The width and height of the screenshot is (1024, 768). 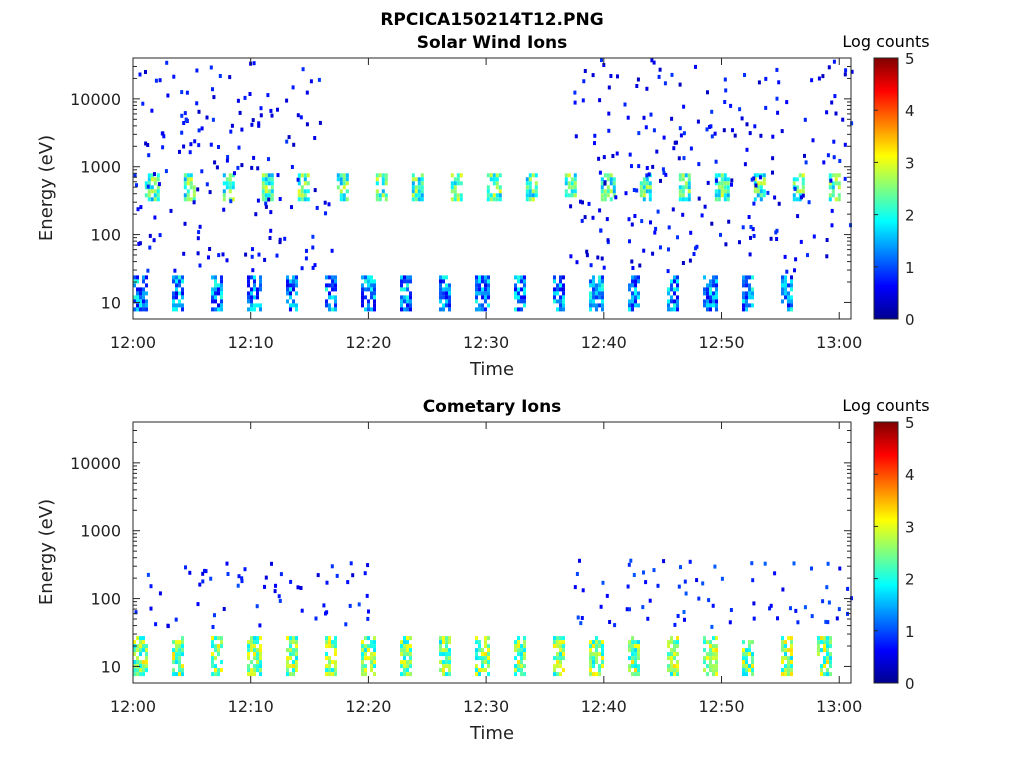 What do you see at coordinates (604, 706) in the screenshot?
I see `x-tick-label: 12:40` at bounding box center [604, 706].